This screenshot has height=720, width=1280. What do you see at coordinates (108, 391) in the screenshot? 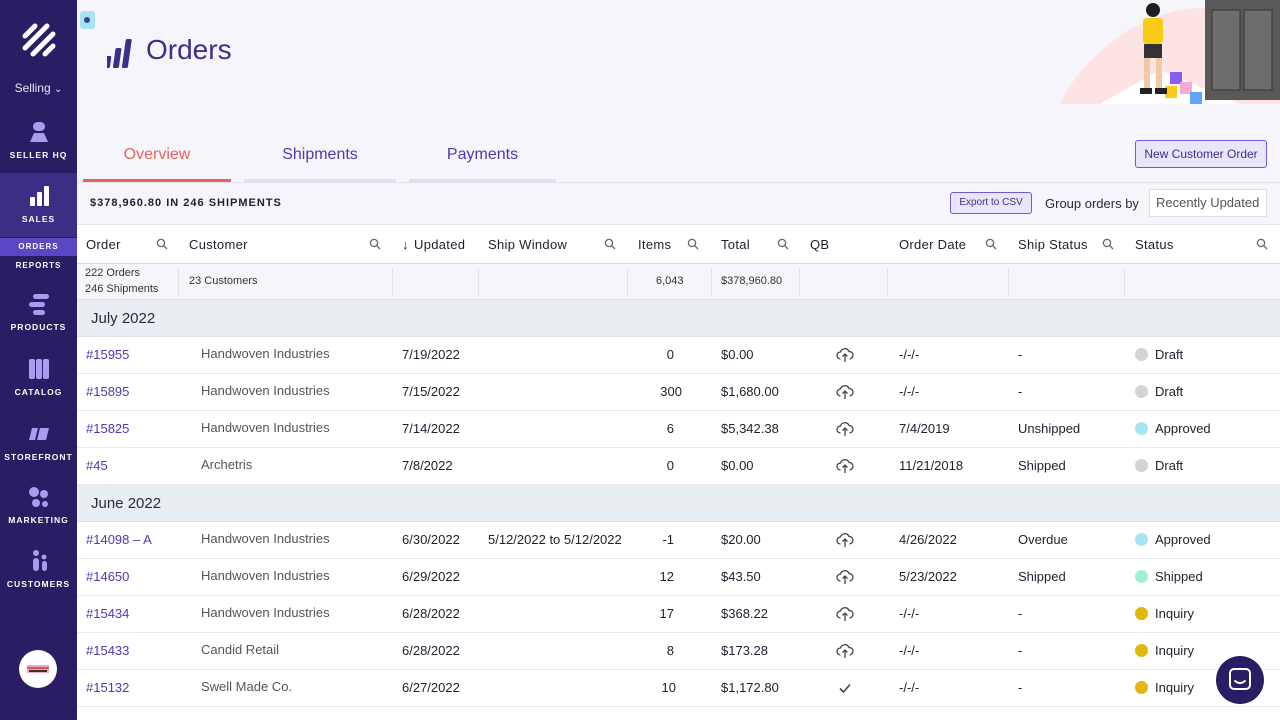
I see `order-link: #15895` at bounding box center [108, 391].